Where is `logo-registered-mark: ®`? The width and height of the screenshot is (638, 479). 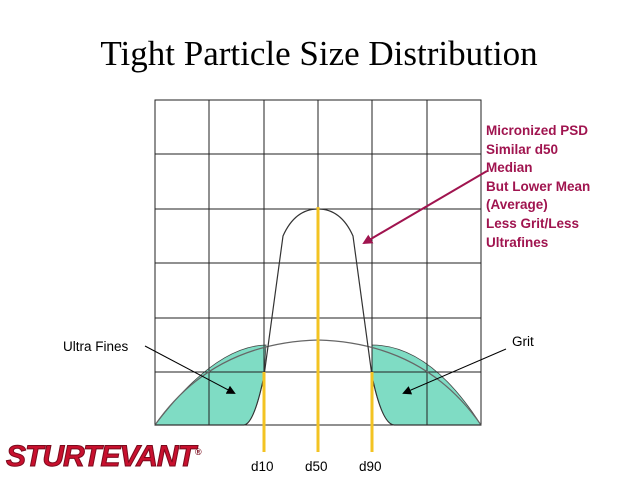 logo-registered-mark: ® is located at coordinates (198, 452).